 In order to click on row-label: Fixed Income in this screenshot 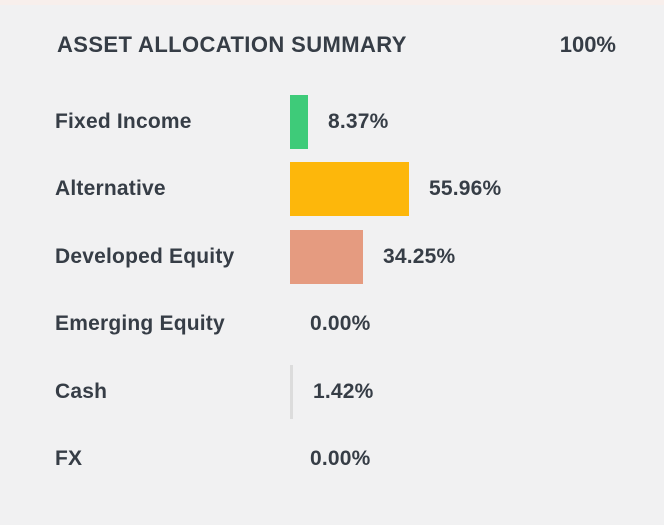, I will do `click(123, 121)`.